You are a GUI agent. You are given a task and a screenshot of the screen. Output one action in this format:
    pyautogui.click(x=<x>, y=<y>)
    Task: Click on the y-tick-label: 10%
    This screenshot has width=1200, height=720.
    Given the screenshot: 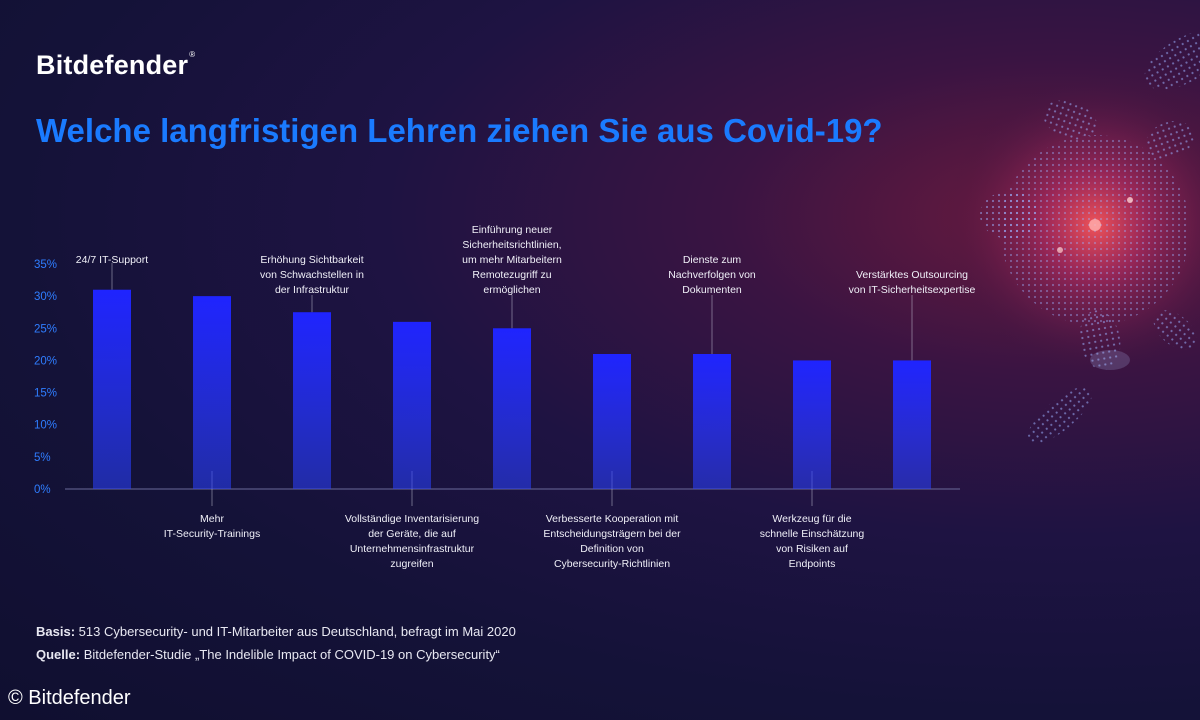 What is the action you would take?
    pyautogui.click(x=45, y=426)
    